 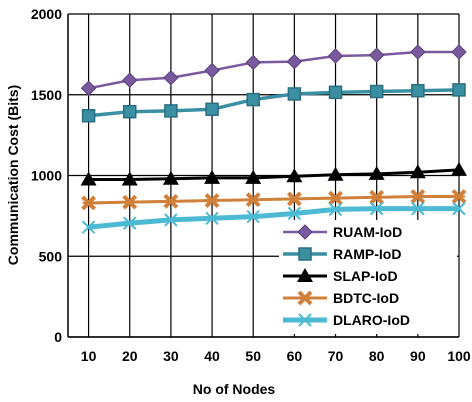 I want to click on series-line-ramp-iod, so click(x=274, y=103).